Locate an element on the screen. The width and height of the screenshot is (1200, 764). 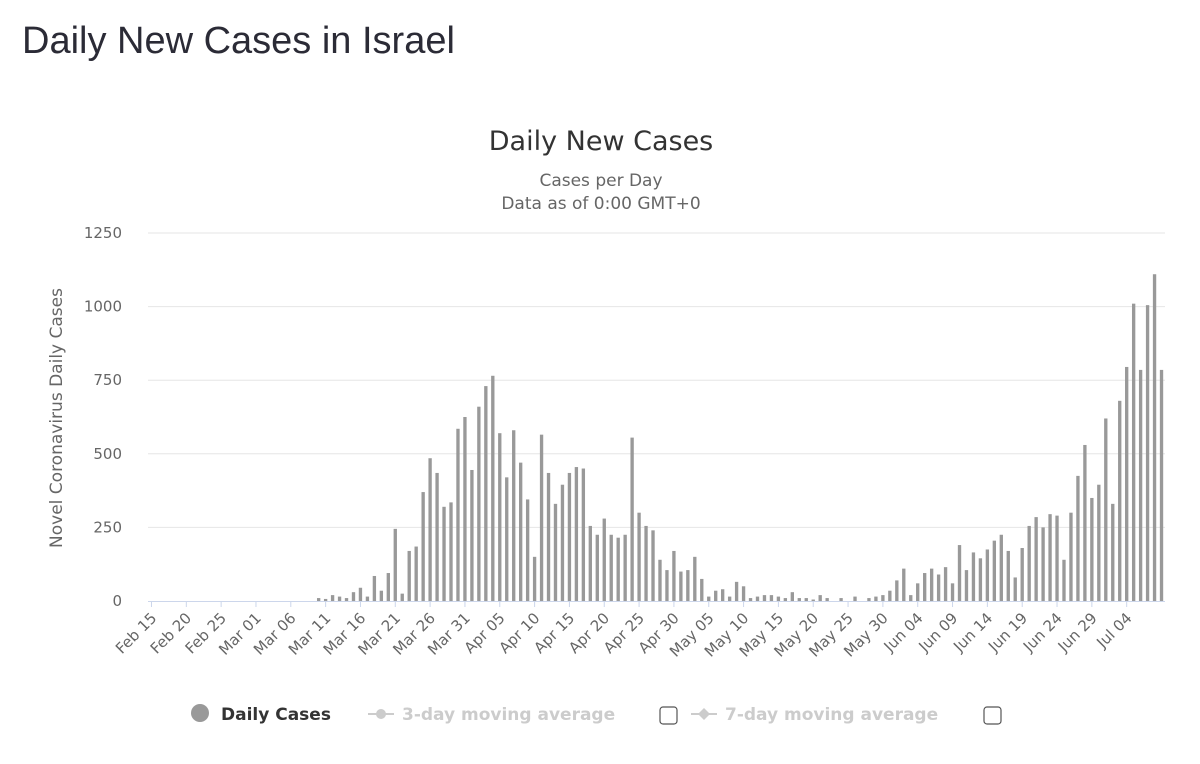
legend-item-3-day-moving-average: 3-day moving average is located at coordinates (491, 715).